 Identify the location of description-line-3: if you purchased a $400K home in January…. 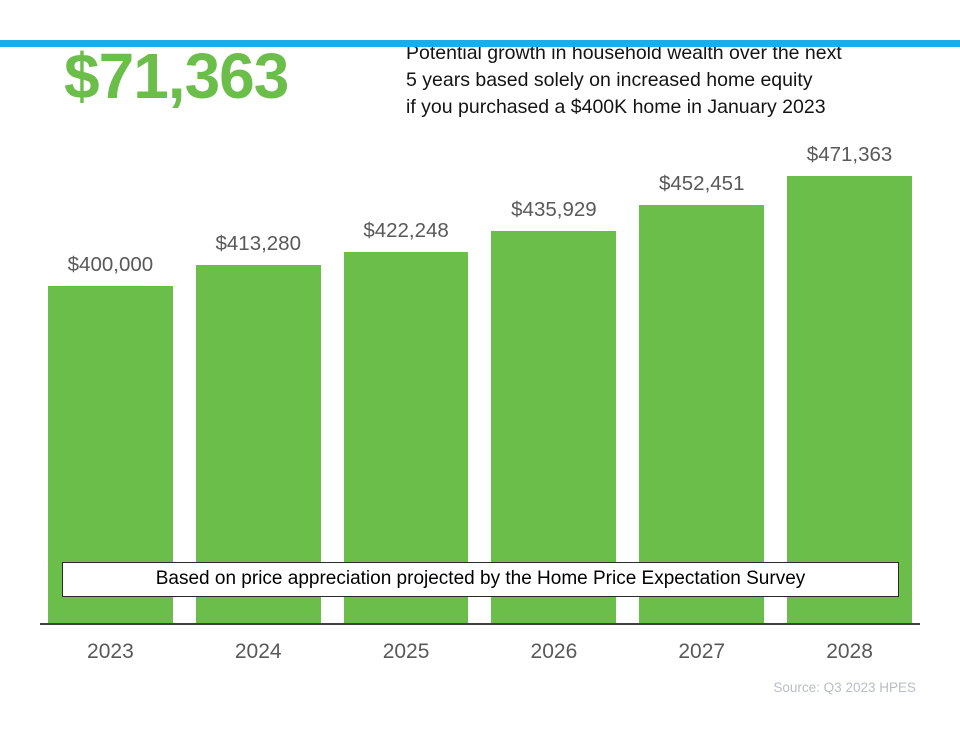
(616, 106).